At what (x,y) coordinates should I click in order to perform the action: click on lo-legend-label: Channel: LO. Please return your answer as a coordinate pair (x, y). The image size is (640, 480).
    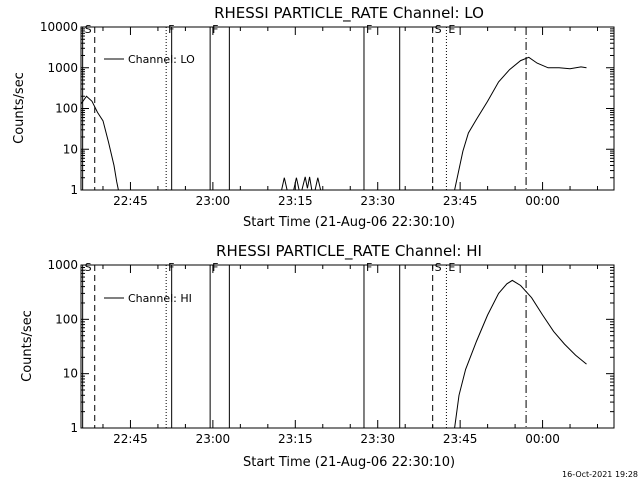
    Looking at the image, I should click on (161, 59).